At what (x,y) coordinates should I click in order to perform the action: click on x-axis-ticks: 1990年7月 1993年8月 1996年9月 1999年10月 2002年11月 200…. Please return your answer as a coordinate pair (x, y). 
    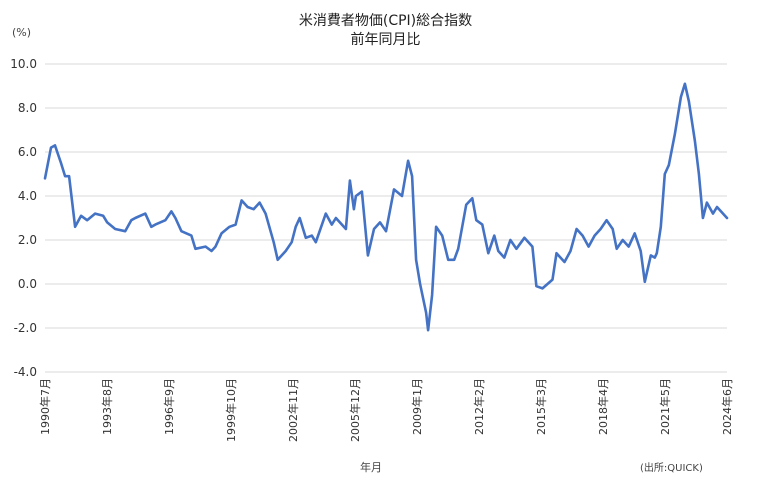
    Looking at the image, I should click on (386, 410).